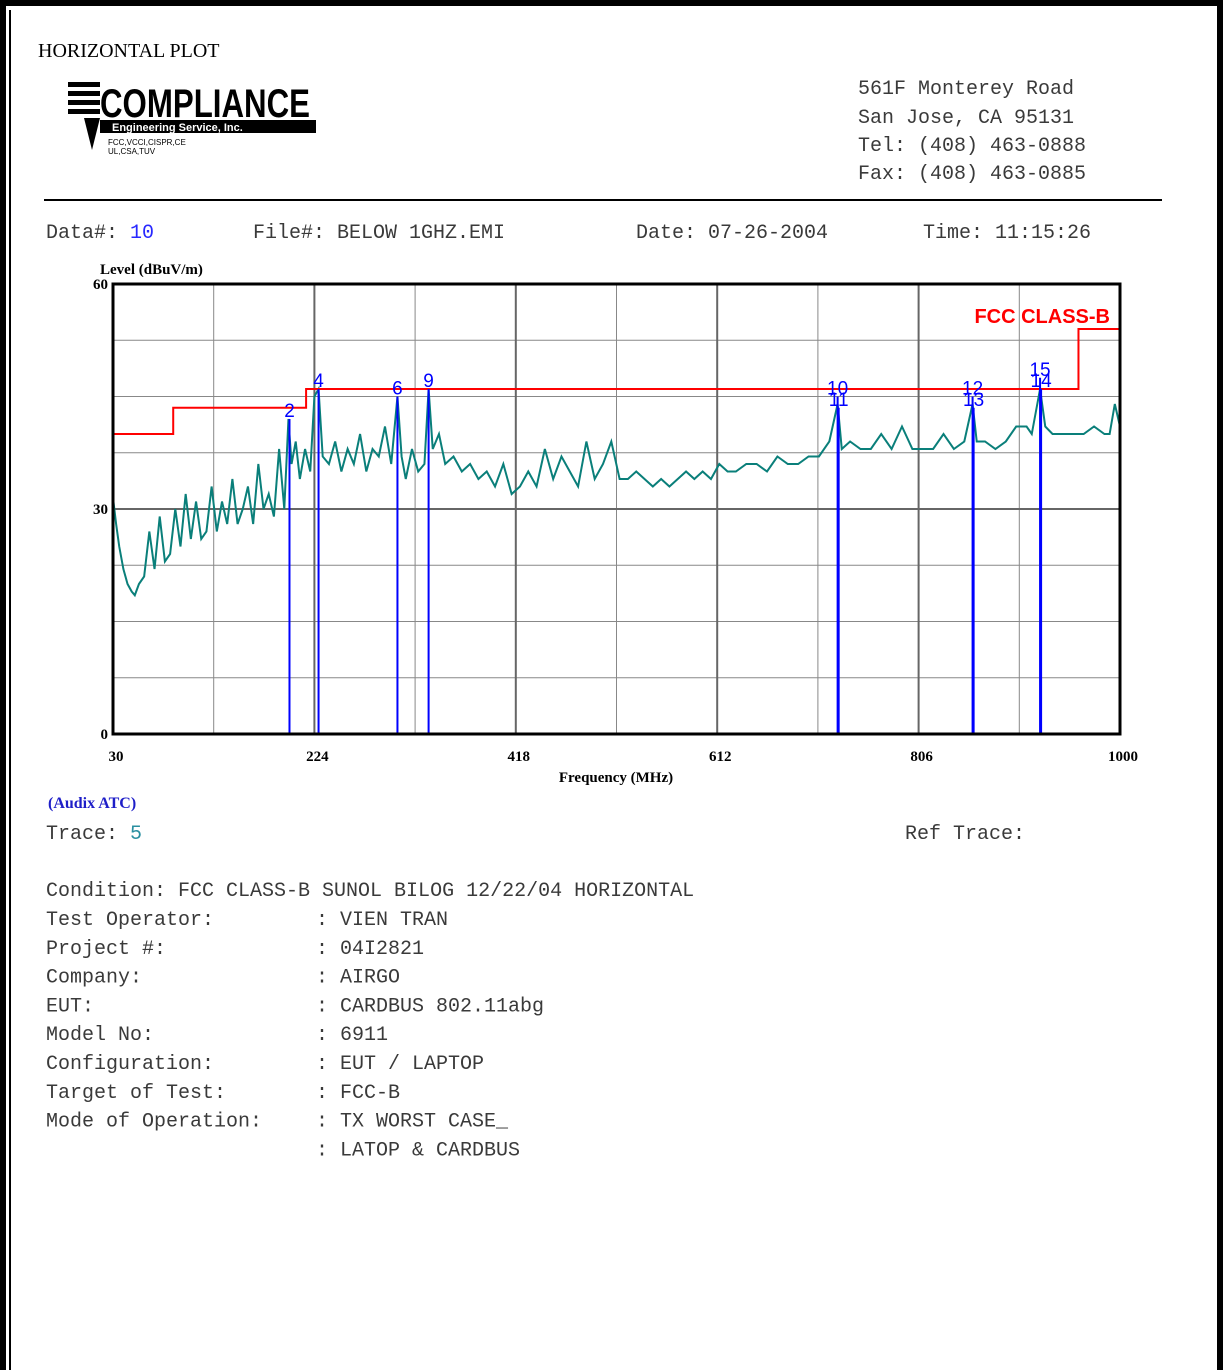  I want to click on field-value: : VIEN TRAN, so click(382, 920).